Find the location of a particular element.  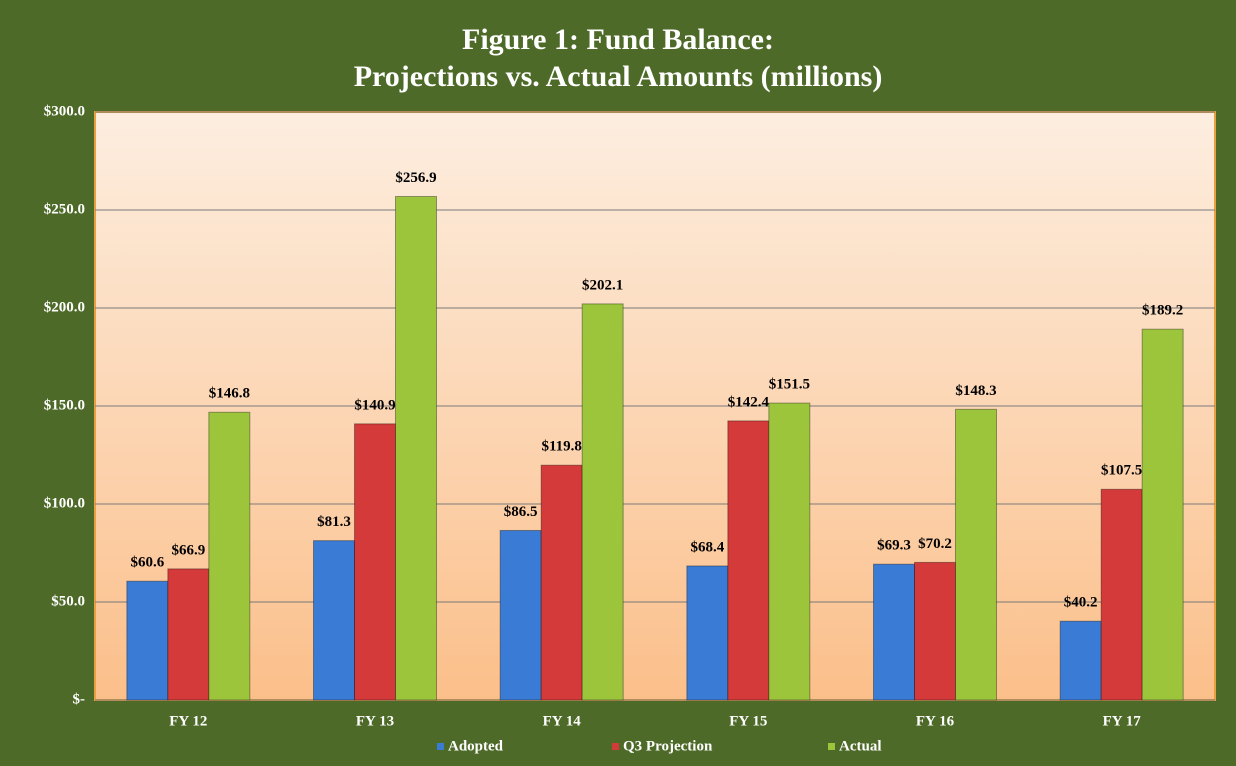

y-tick-label: $300.0 is located at coordinates (64, 111).